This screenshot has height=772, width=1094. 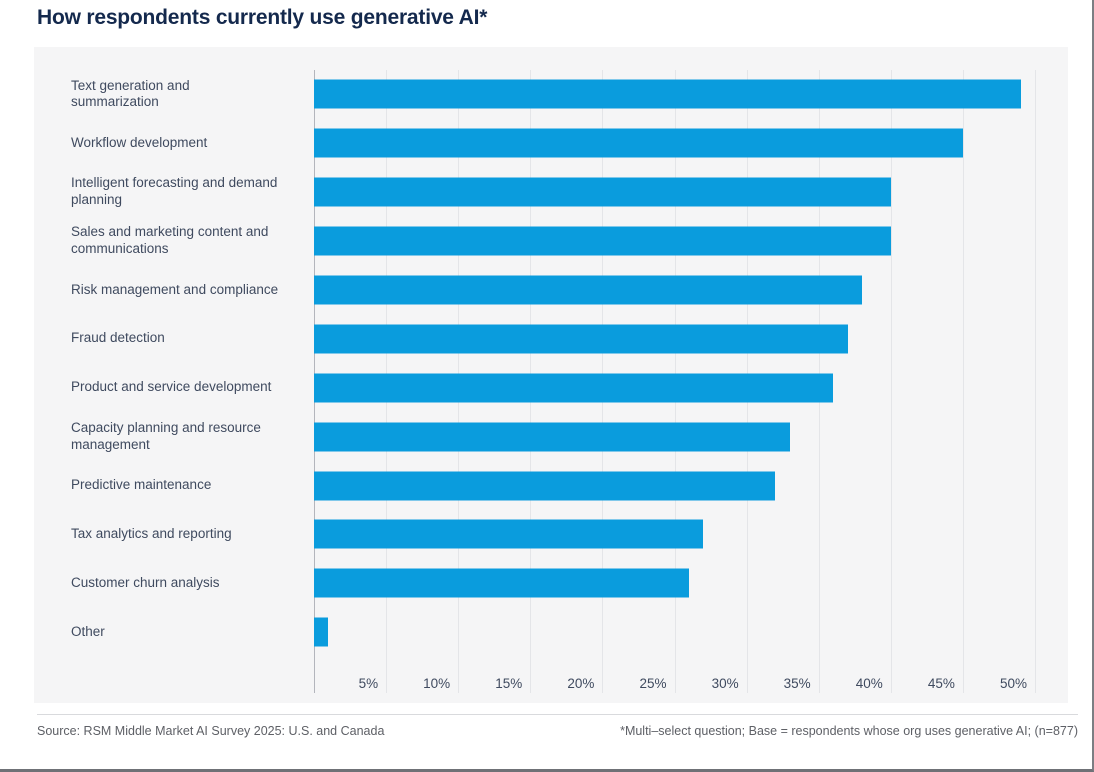 What do you see at coordinates (171, 387) in the screenshot?
I see `category-label: Product and service development` at bounding box center [171, 387].